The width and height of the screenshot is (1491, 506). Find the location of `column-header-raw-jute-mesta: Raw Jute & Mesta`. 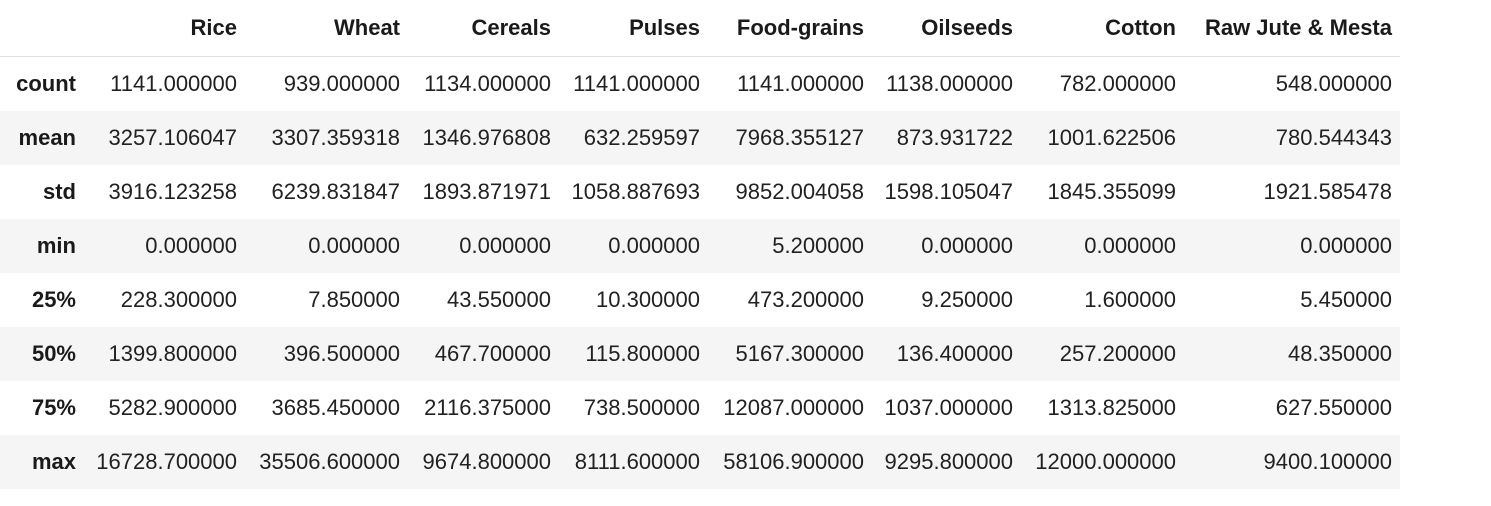

column-header-raw-jute-mesta: Raw Jute & Mesta is located at coordinates (1292, 28).